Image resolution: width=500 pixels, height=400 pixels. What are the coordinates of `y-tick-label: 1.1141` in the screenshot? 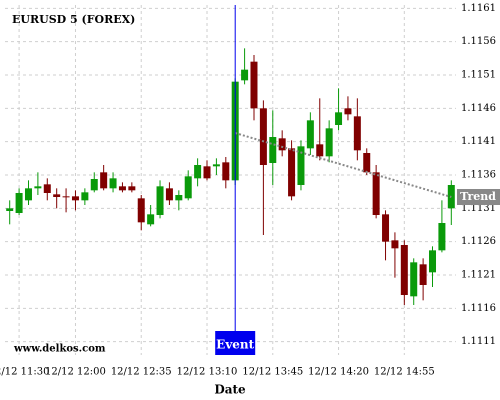 It's located at (478, 141).